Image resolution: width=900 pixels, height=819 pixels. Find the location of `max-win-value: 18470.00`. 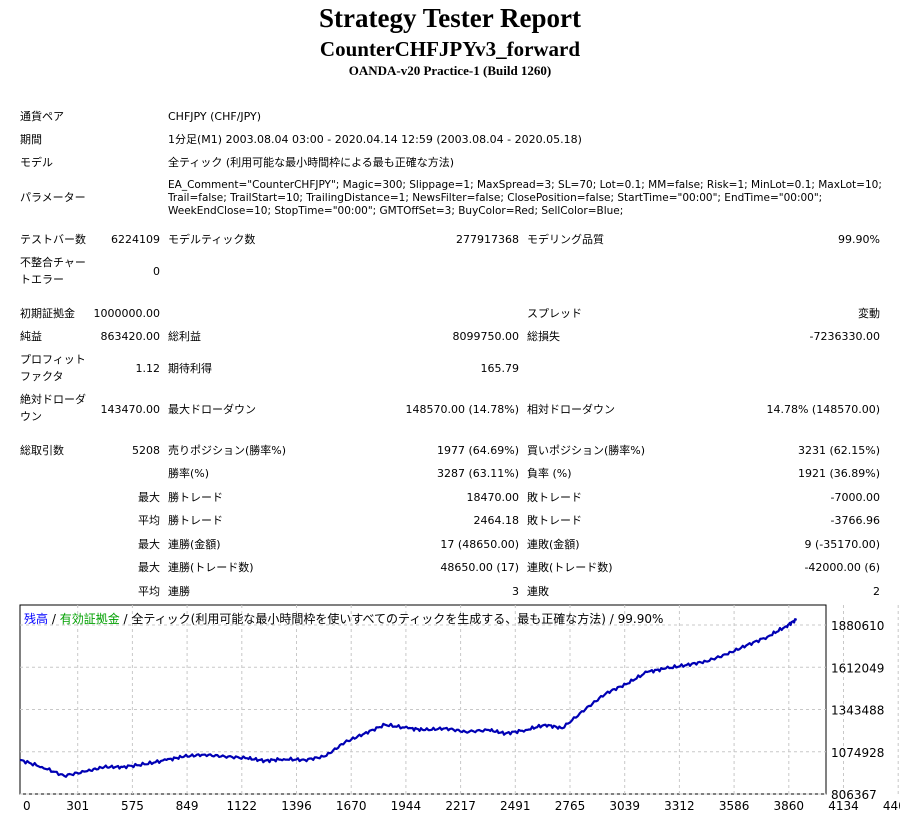

max-win-value: 18470.00 is located at coordinates (493, 497).